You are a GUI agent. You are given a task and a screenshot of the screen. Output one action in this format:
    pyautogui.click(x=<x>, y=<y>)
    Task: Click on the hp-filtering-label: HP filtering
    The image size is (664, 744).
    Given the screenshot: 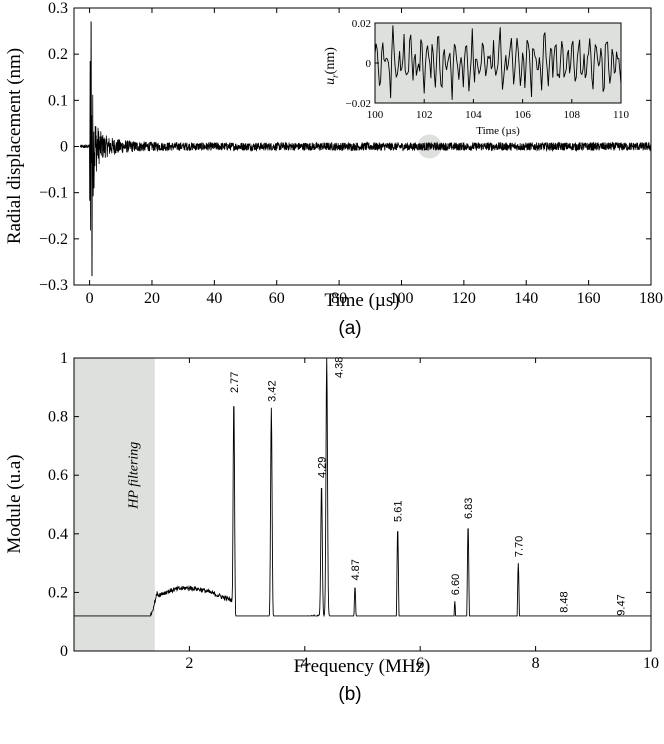 What is the action you would take?
    pyautogui.click(x=133, y=476)
    